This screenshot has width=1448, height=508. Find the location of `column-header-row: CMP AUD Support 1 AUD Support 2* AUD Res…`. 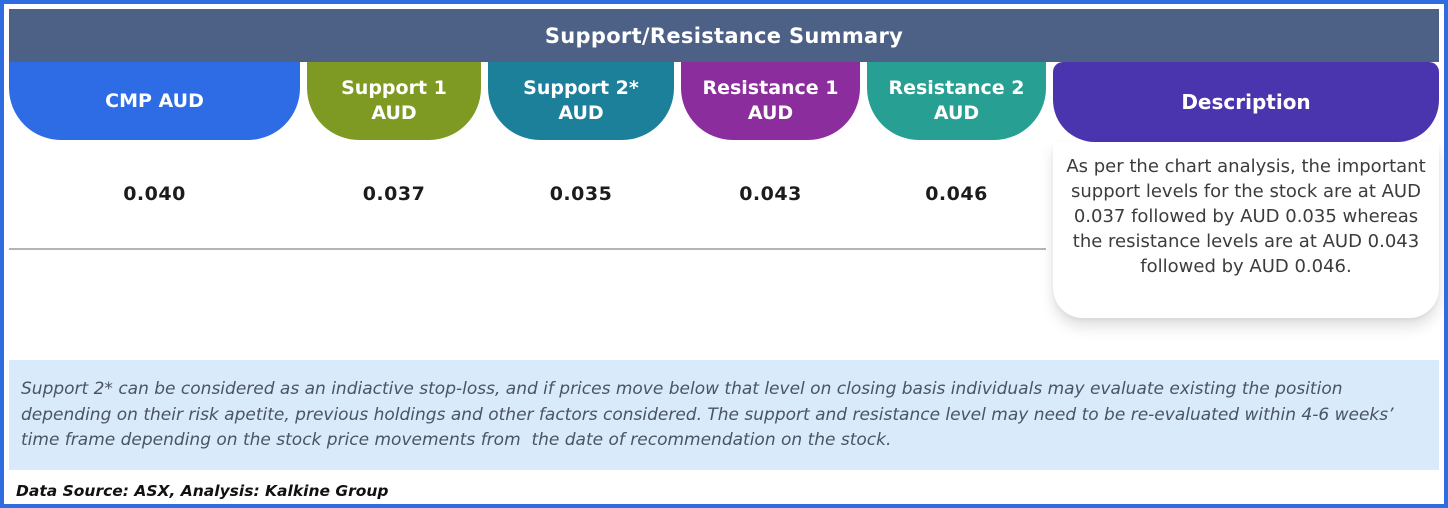

column-header-row: CMP AUD Support 1 AUD Support 2* AUD Res… is located at coordinates (527, 101).